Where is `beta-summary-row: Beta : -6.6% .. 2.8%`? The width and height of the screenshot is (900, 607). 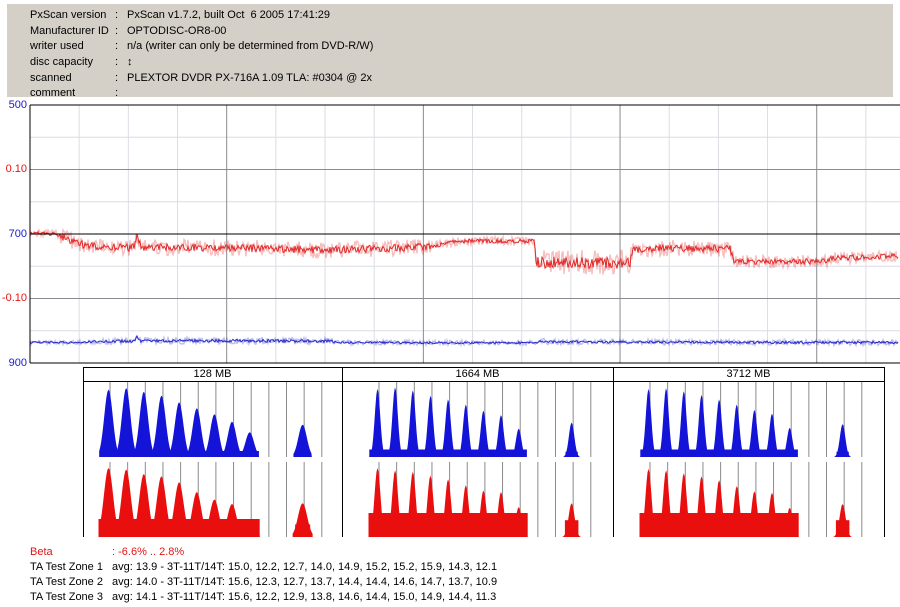
beta-summary-row: Beta : -6.6% .. 2.8% is located at coordinates (263, 552).